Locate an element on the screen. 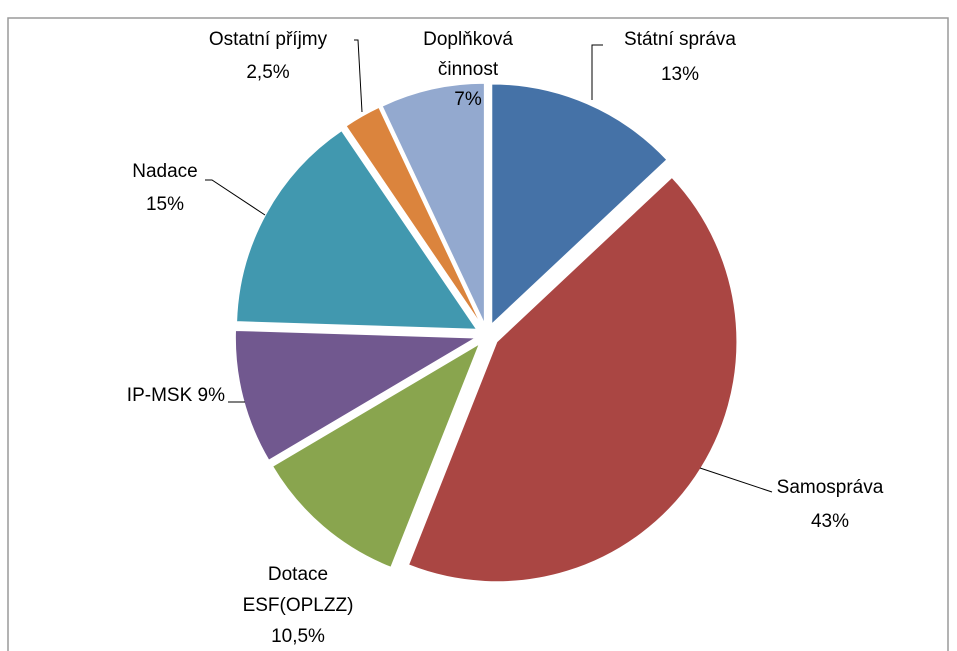  value-label: 7% is located at coordinates (468, 99).